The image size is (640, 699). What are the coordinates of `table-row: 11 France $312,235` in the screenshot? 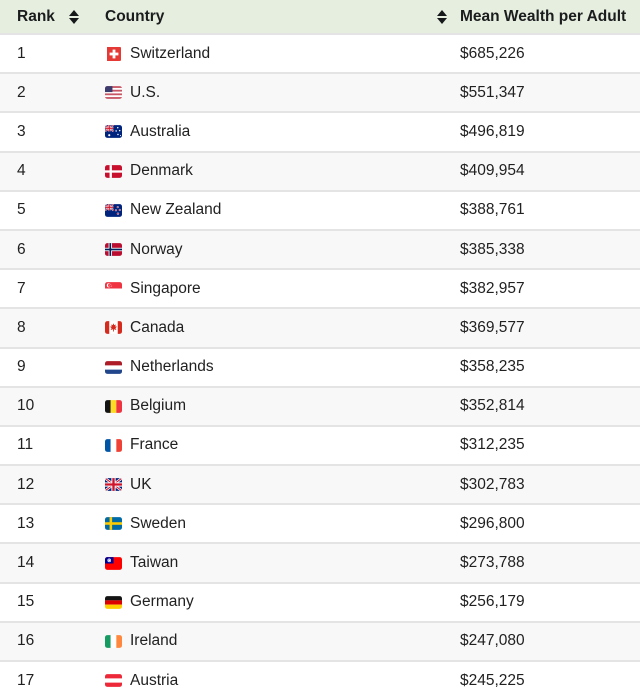 It's located at (320, 444).